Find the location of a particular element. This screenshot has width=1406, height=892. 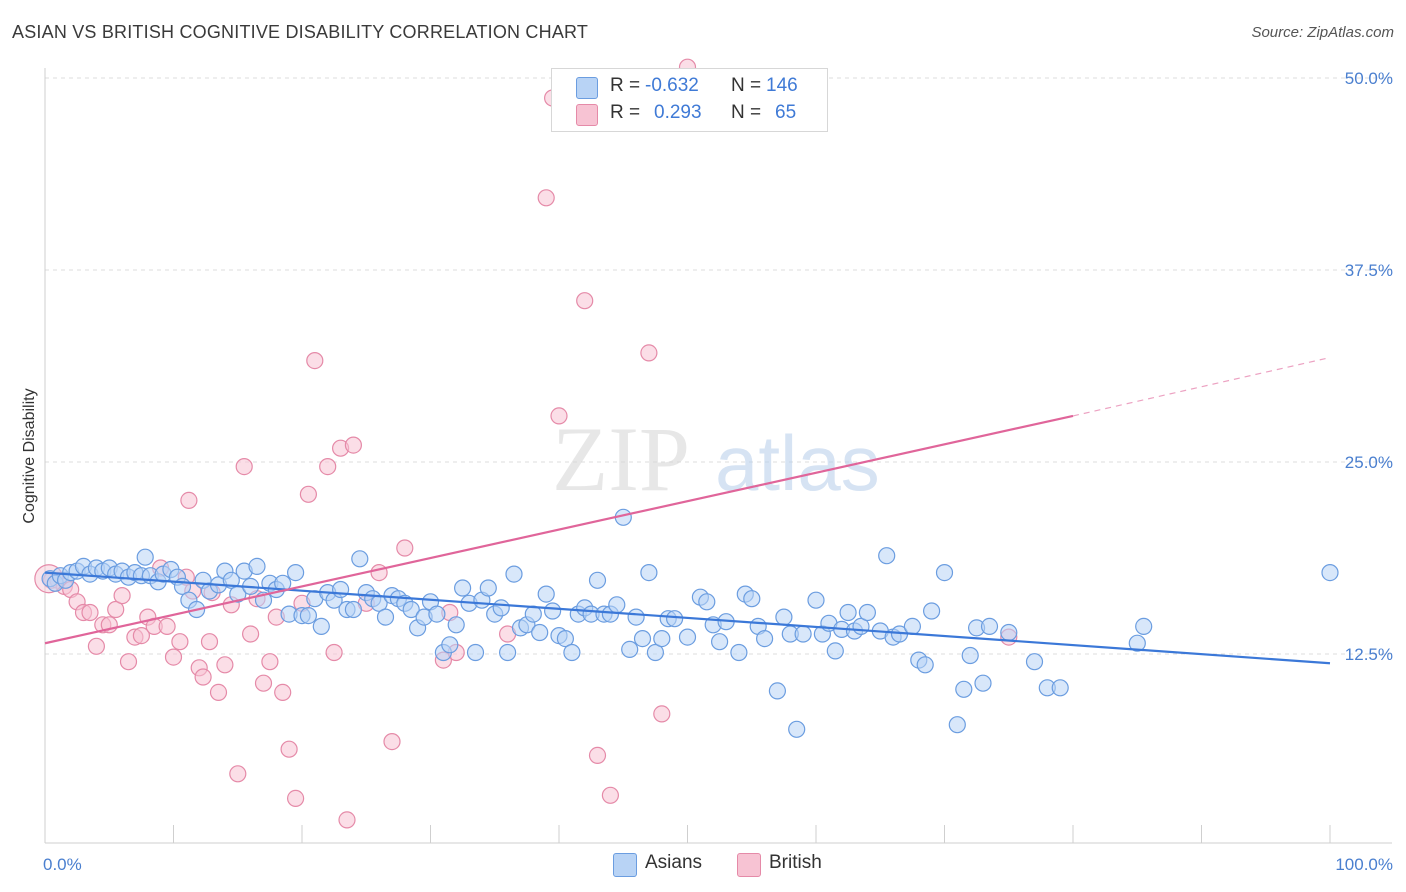

y-axis-label: Cognitive Disability is located at coordinates (29, 455).